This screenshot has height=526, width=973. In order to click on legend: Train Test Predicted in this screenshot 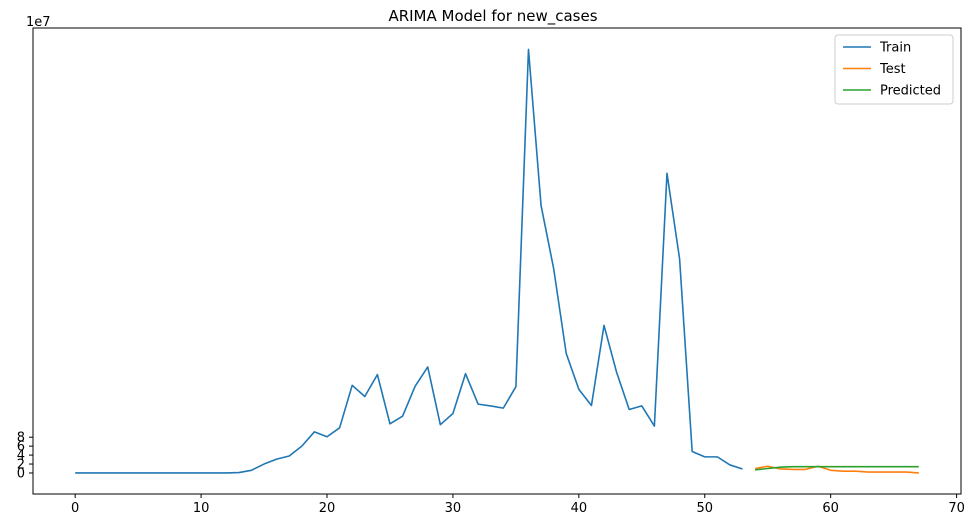, I will do `click(894, 69)`.